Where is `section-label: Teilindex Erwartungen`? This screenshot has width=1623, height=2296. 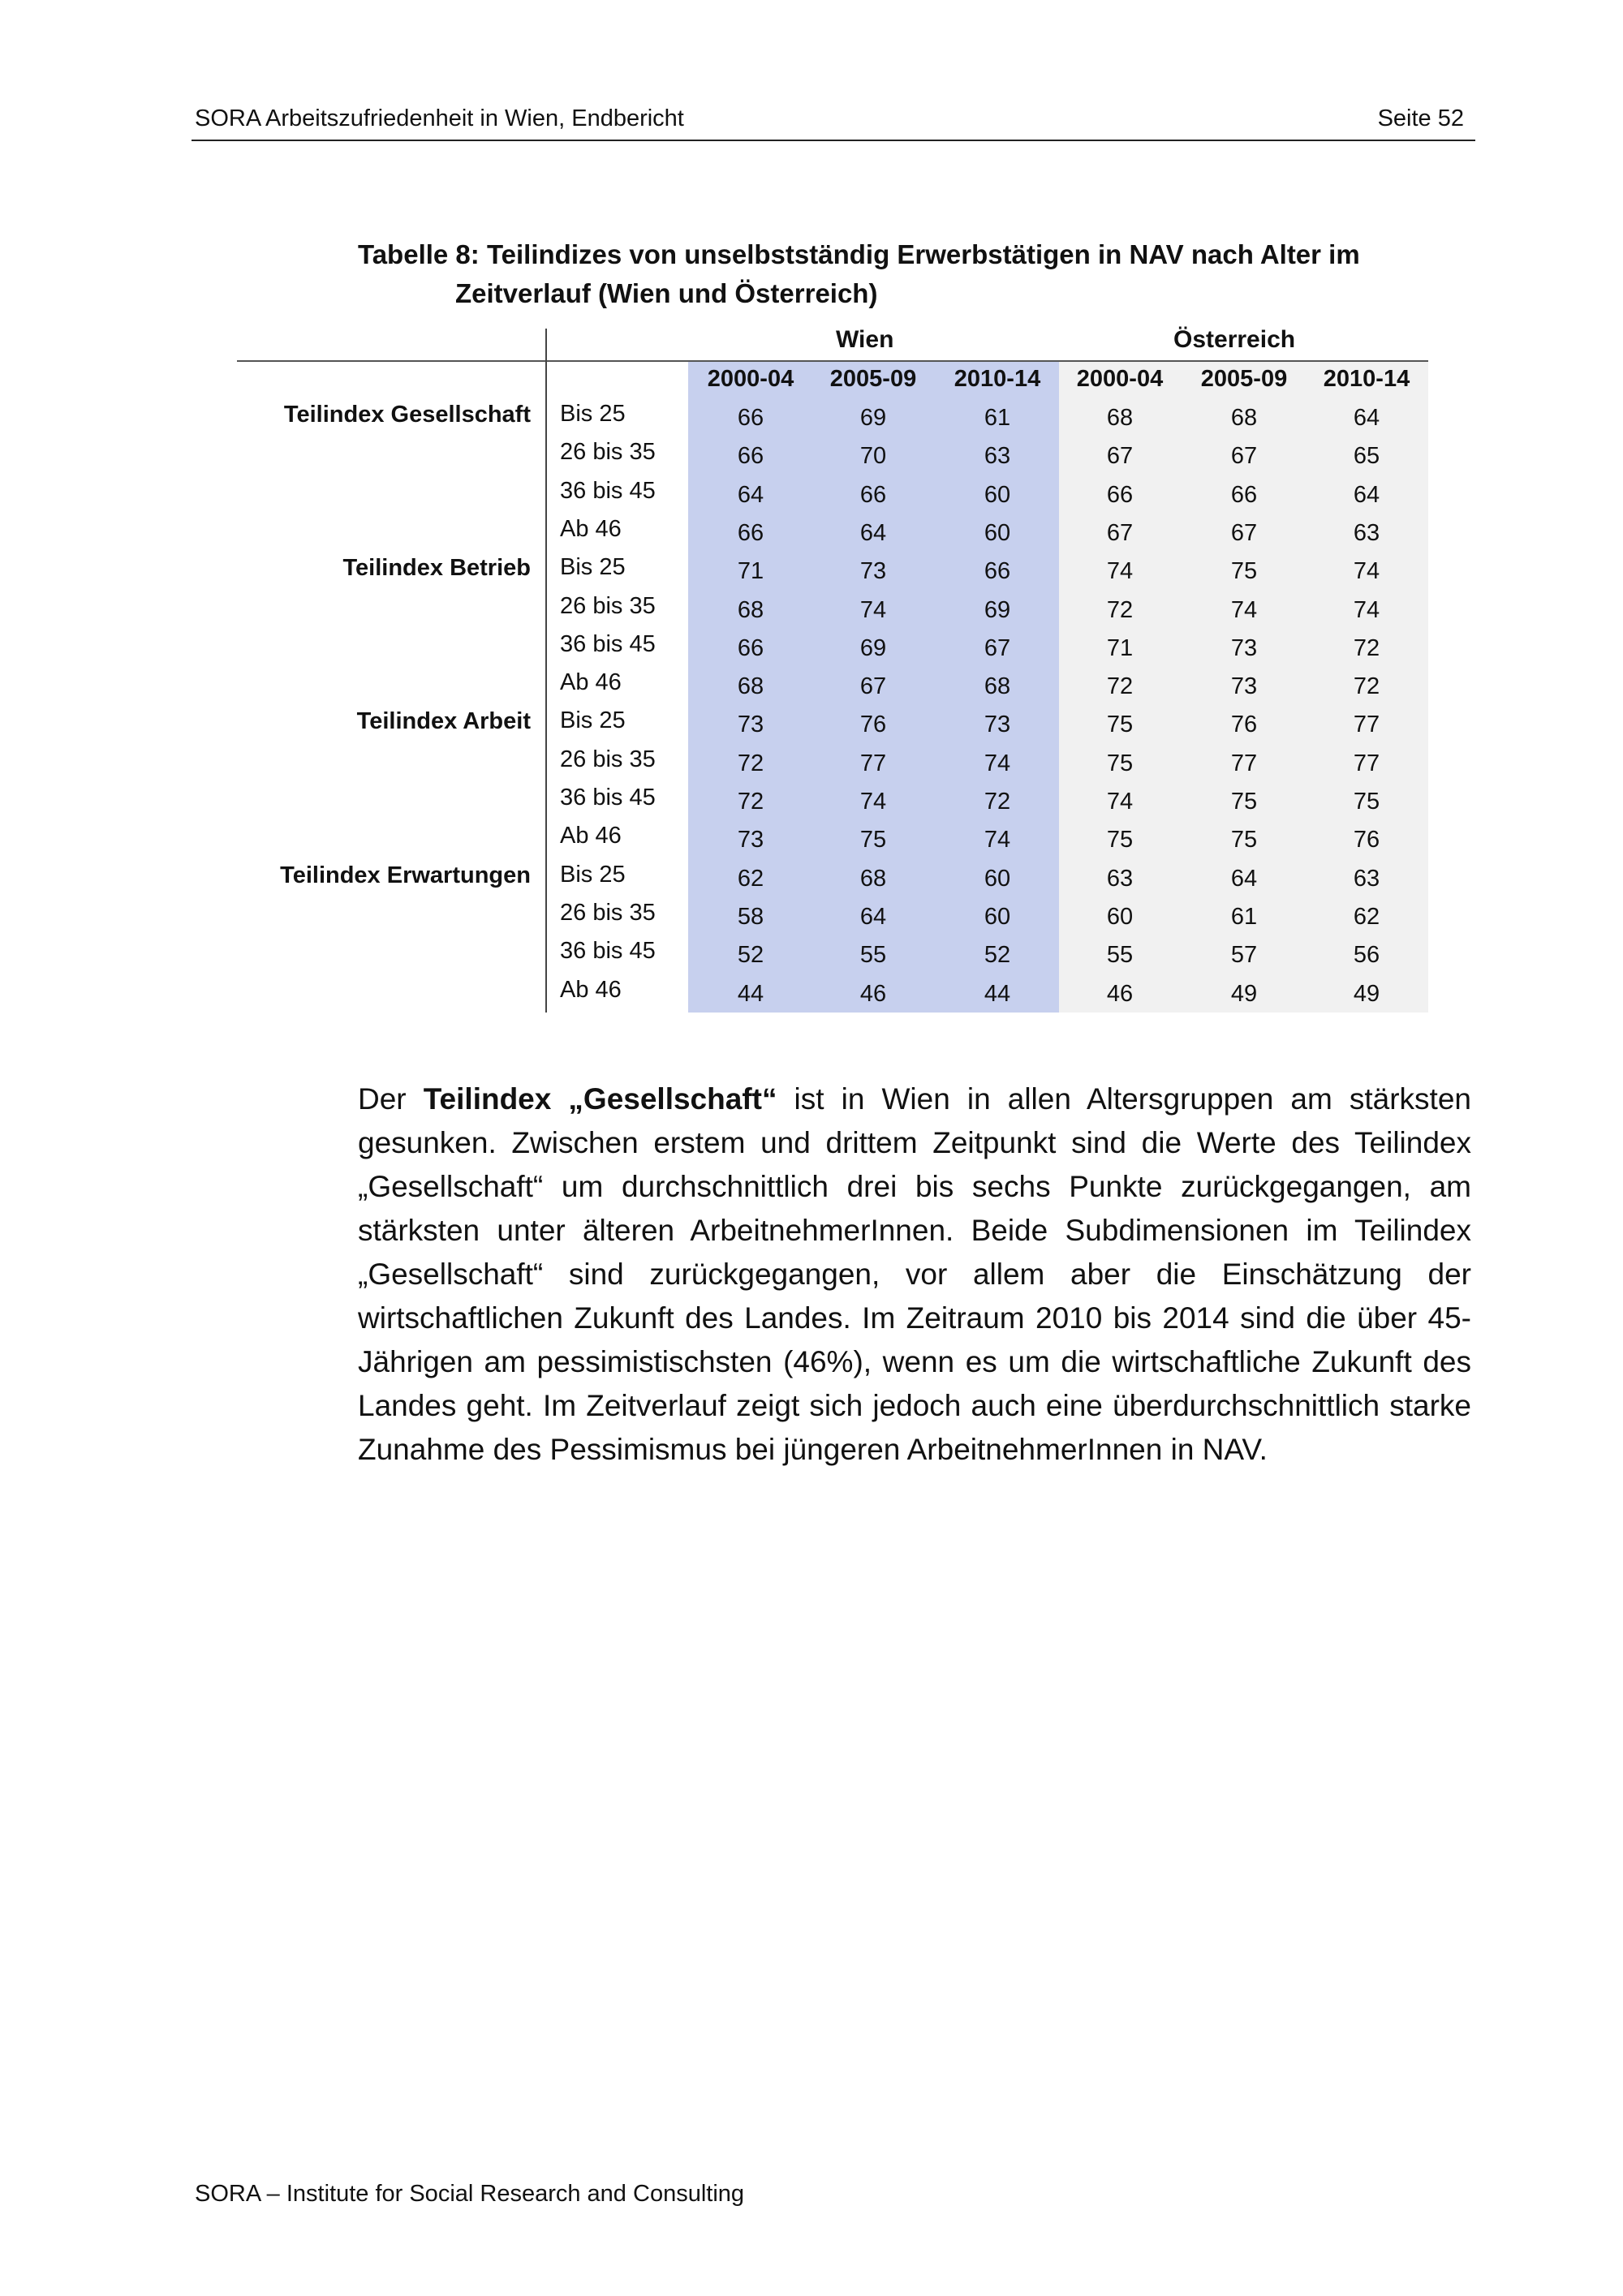
section-label: Teilindex Erwartungen is located at coordinates (405, 875).